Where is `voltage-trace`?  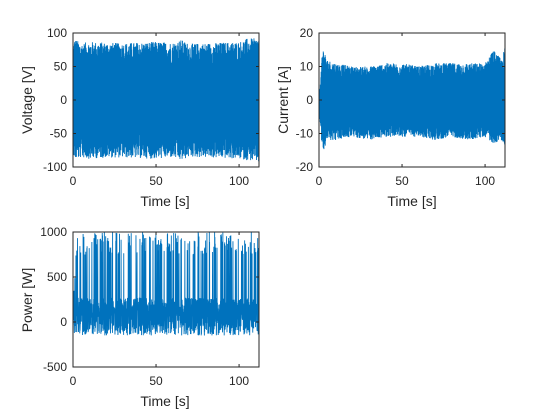 voltage-trace is located at coordinates (166, 100).